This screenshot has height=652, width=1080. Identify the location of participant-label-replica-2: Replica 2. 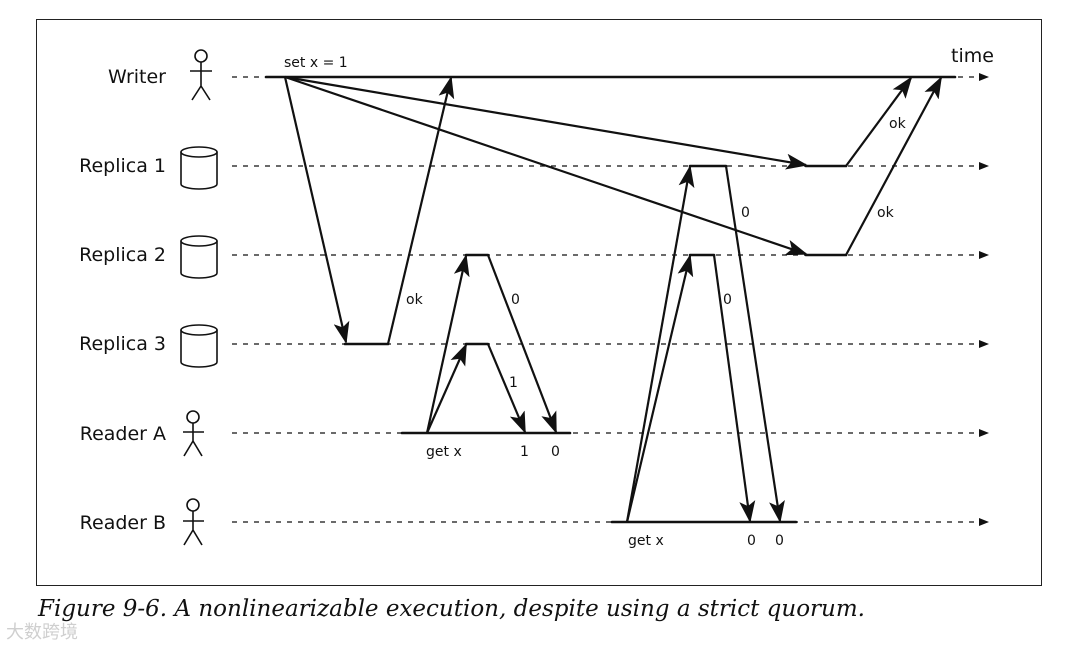
(122, 255).